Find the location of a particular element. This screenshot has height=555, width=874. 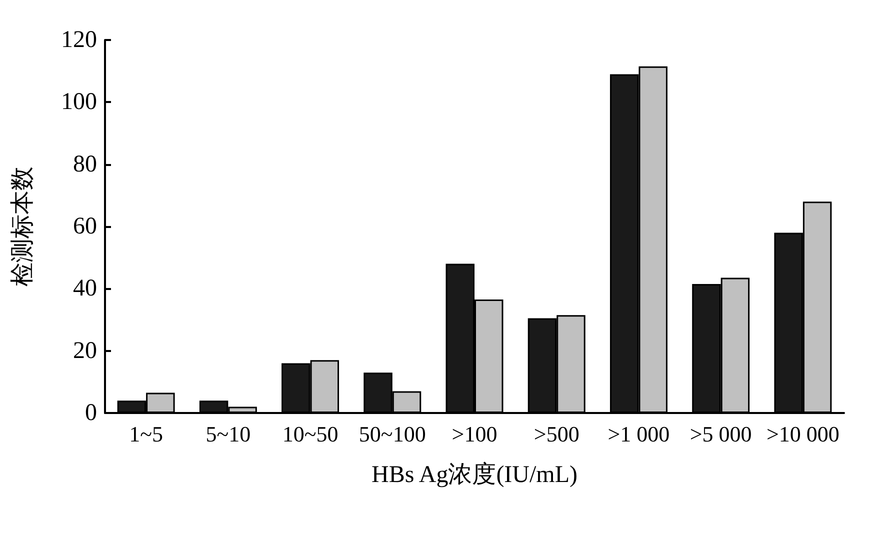

x-tick-label: >100 is located at coordinates (475, 434).